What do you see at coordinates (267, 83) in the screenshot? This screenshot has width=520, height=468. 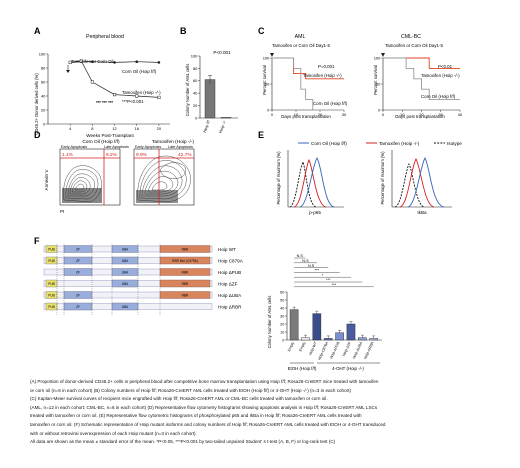 I see `panel-c-aml-y-tick-label: 50` at bounding box center [267, 83].